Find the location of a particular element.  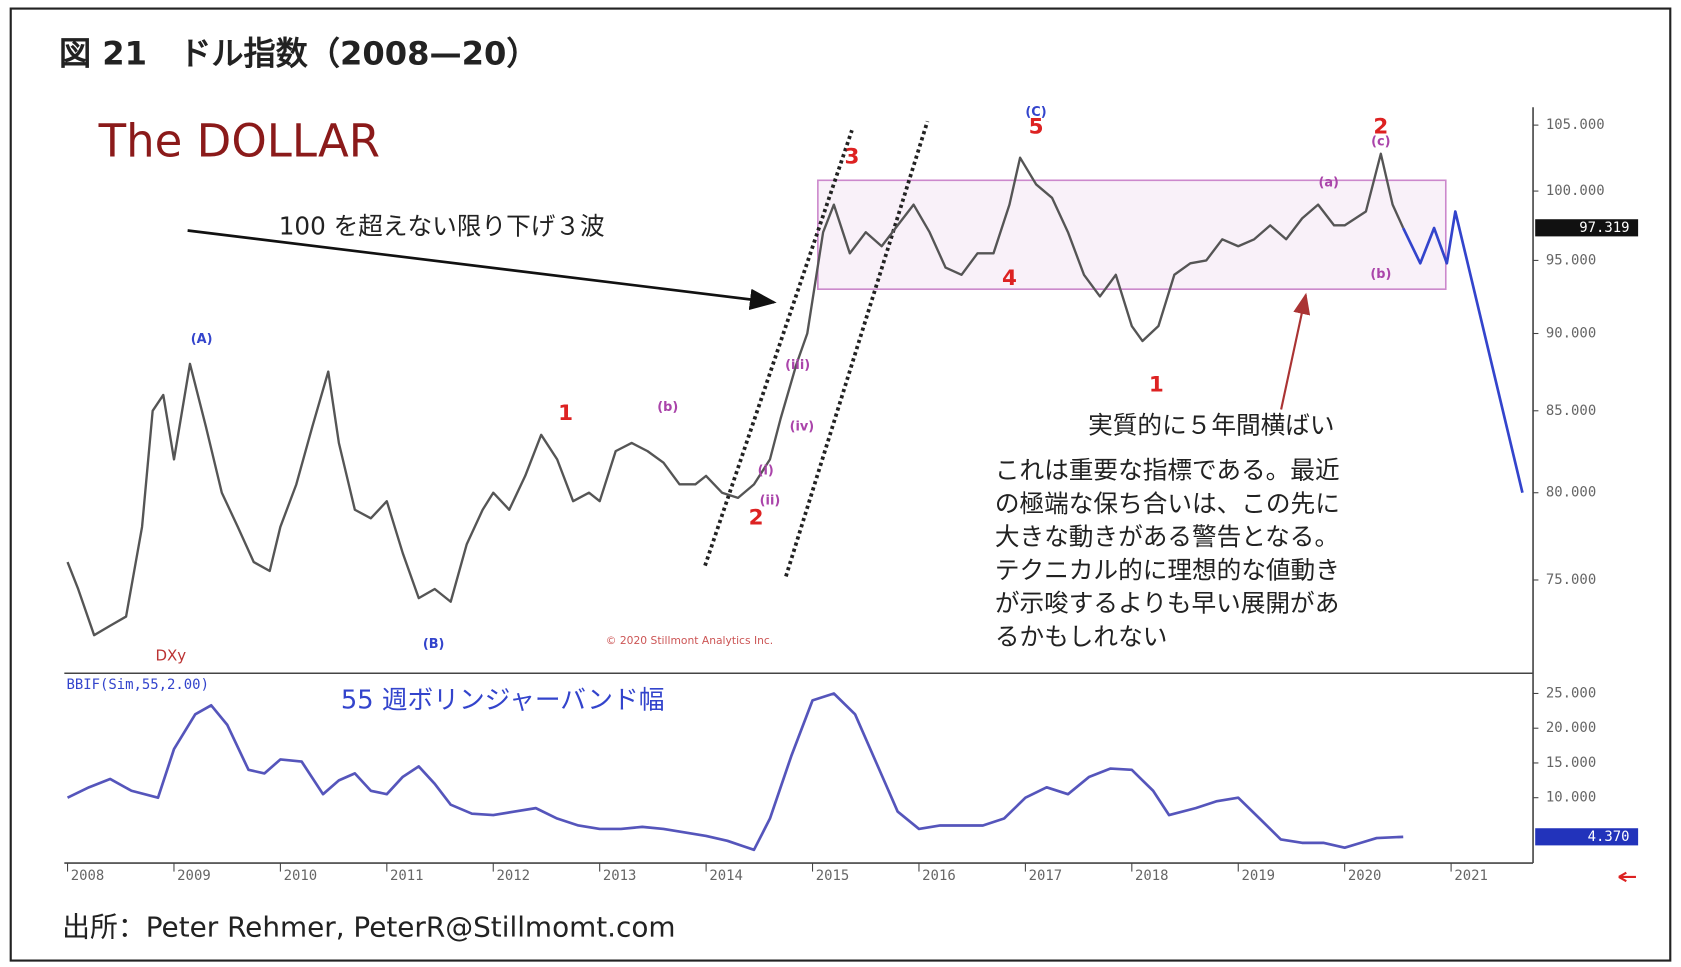

x-tick-label: 2010 is located at coordinates (301, 876).